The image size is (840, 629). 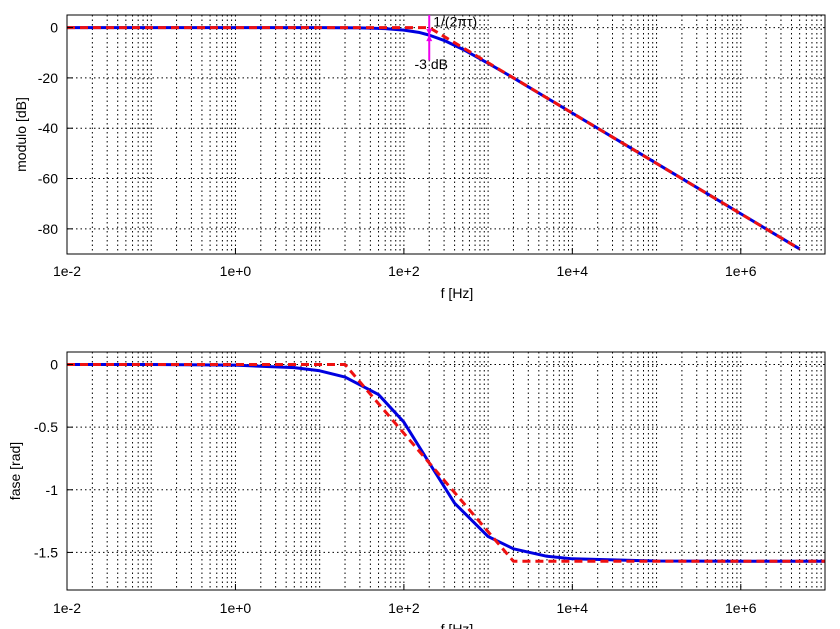 What do you see at coordinates (48, 179) in the screenshot?
I see `y-tick-label: -60` at bounding box center [48, 179].